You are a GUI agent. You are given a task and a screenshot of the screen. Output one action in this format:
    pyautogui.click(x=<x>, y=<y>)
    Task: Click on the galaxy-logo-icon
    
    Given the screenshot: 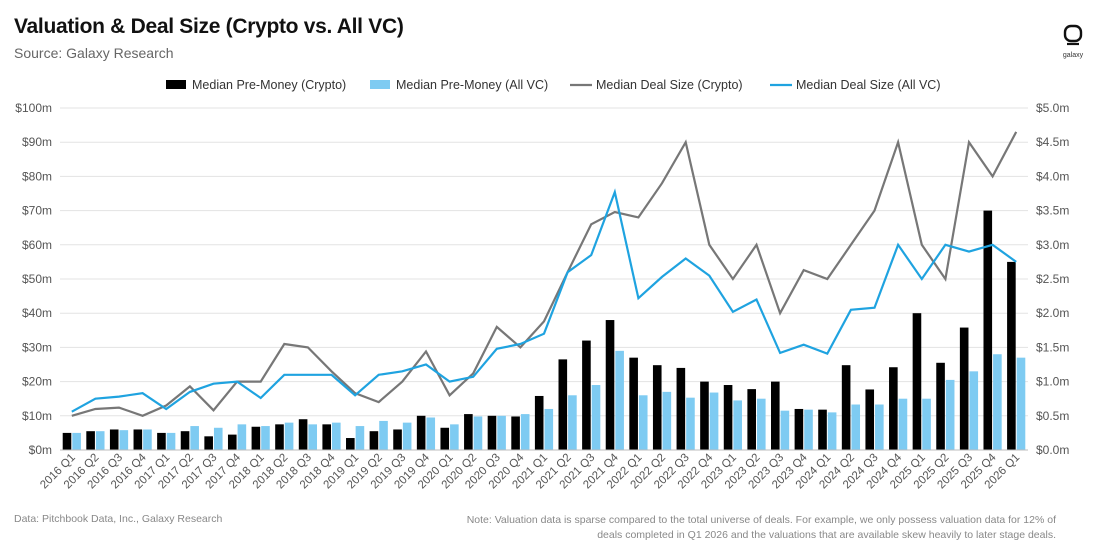 What is the action you would take?
    pyautogui.click(x=1073, y=35)
    